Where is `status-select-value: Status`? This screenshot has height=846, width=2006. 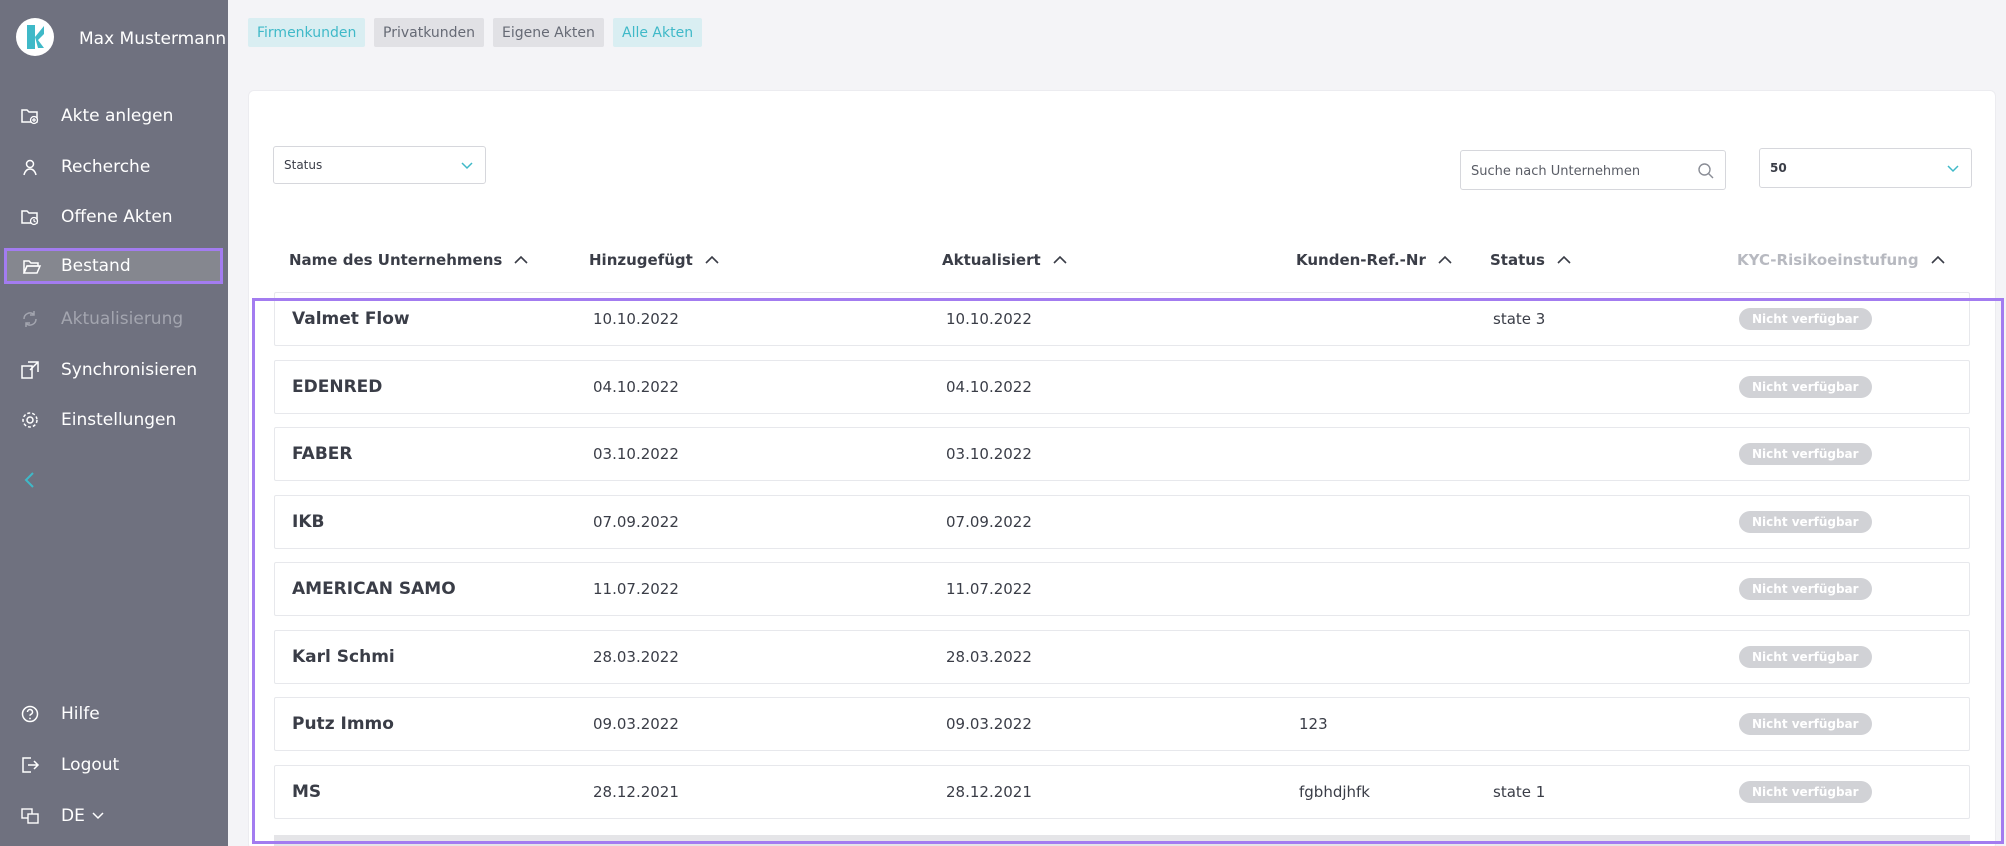
status-select-value: Status is located at coordinates (303, 165).